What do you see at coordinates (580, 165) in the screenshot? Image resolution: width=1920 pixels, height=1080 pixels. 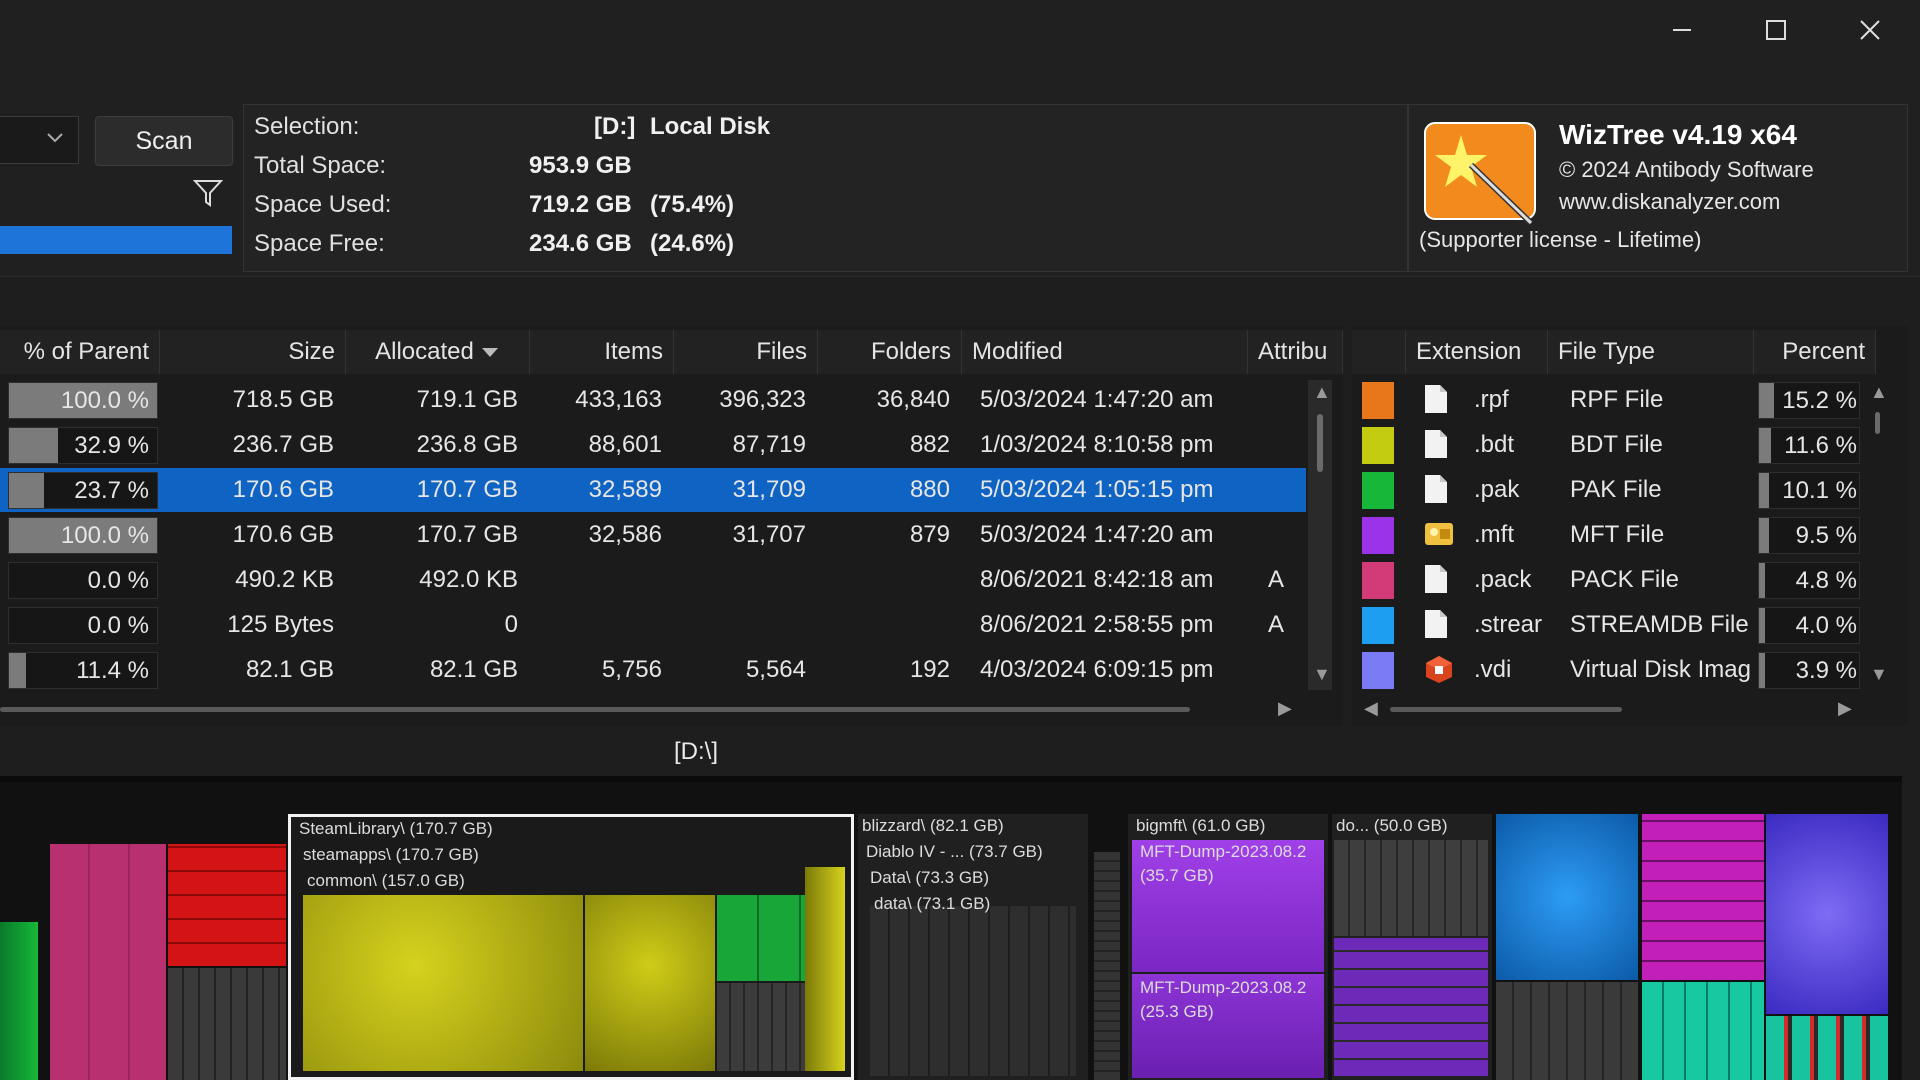 I see `total-space-value: 953.9 GB` at bounding box center [580, 165].